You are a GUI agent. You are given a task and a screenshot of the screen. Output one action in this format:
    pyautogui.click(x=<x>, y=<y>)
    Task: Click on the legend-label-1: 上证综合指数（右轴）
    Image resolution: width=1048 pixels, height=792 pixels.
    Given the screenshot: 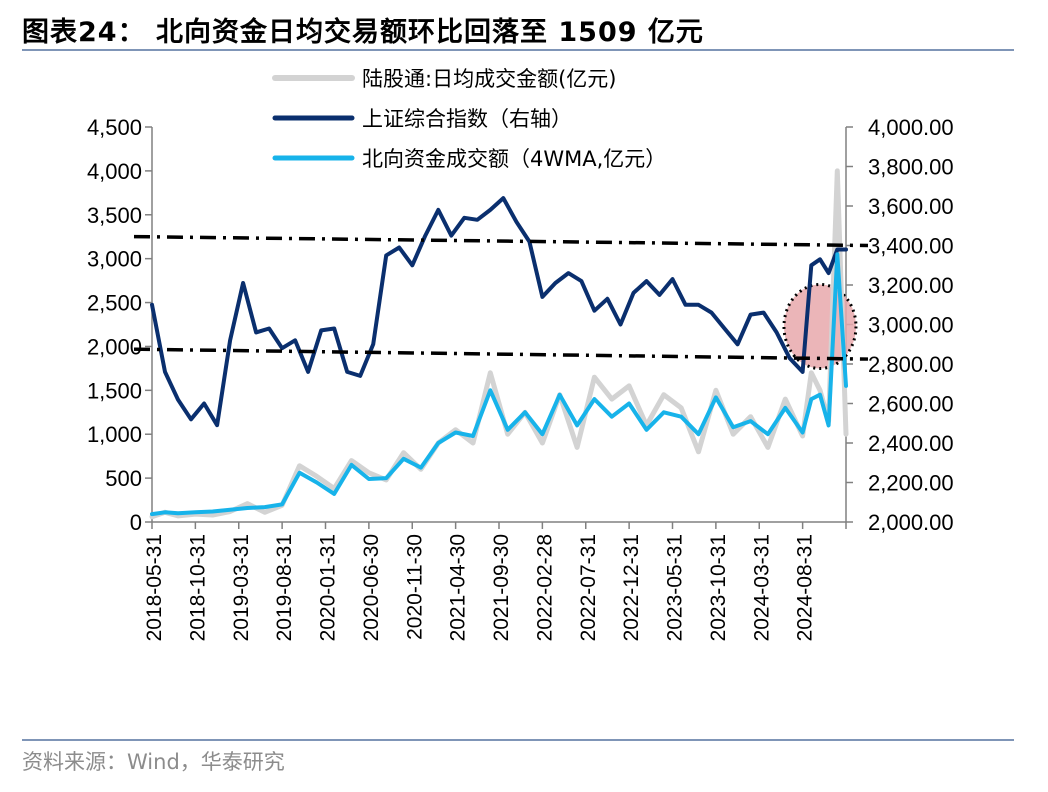 What is the action you would take?
    pyautogui.click(x=467, y=119)
    